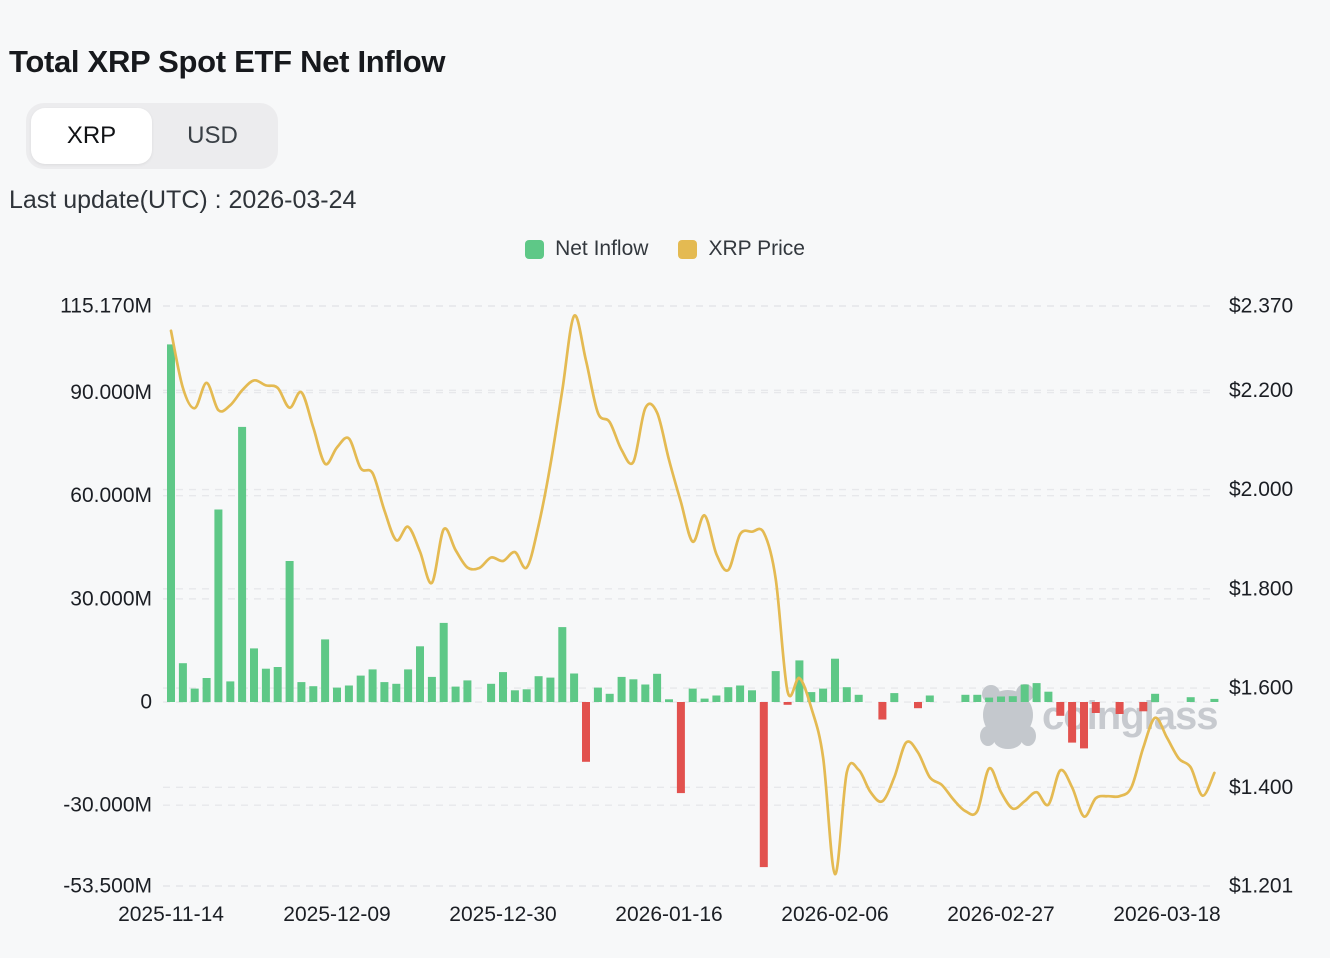 This screenshot has width=1330, height=958. I want to click on right-axis-tick-label: $1.400, so click(1261, 787).